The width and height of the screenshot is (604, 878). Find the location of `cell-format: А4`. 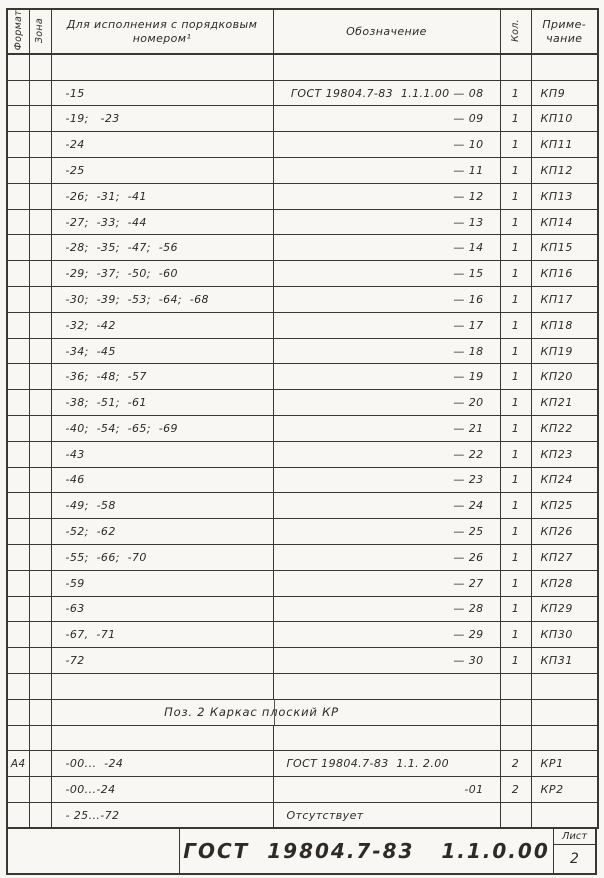

cell-format: А4 is located at coordinates (18, 764).